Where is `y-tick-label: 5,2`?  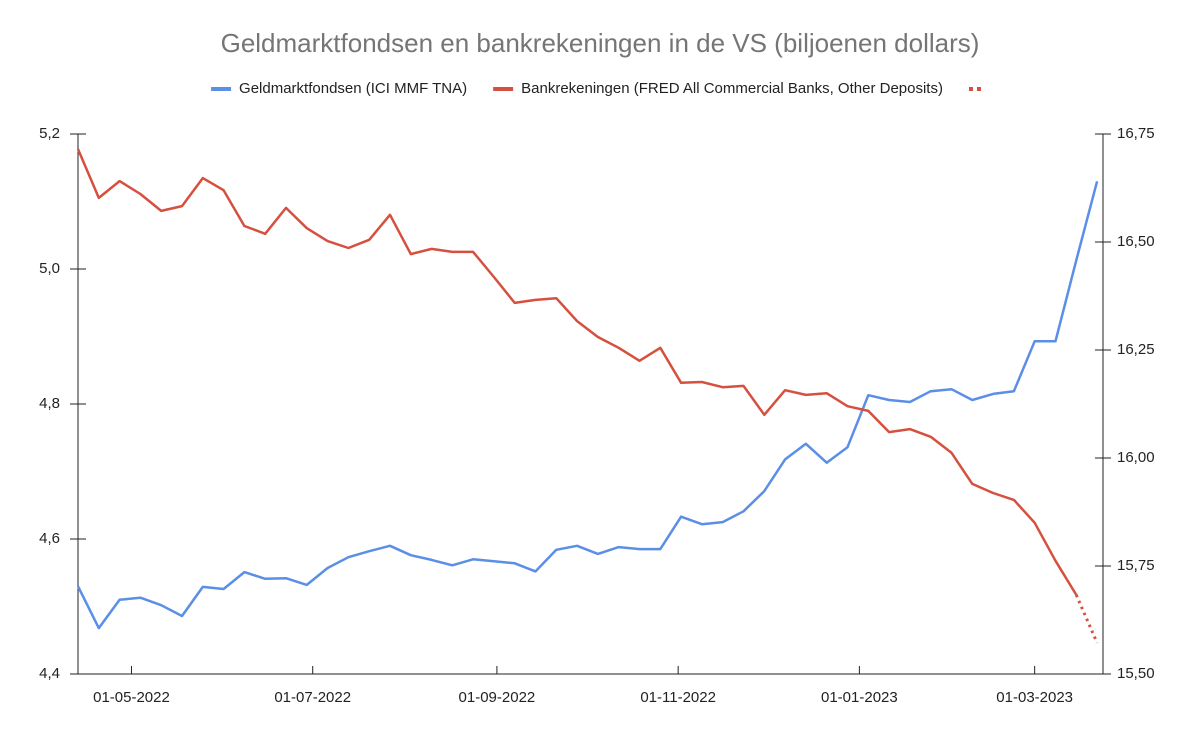 y-tick-label: 5,2 is located at coordinates (49, 133).